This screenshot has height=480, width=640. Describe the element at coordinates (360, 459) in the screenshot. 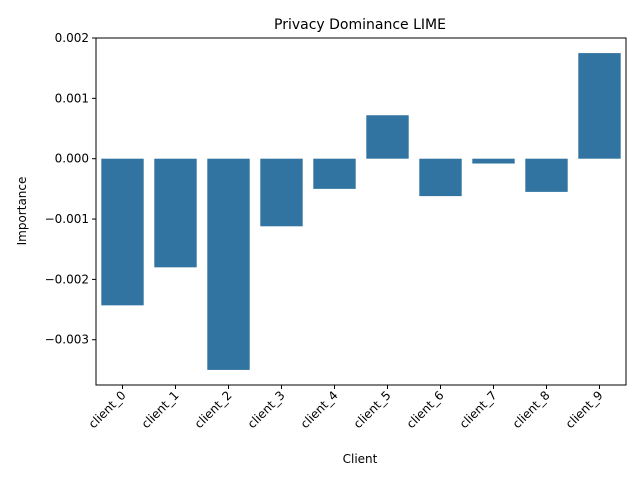

I see `x-axis-label: Client` at that location.